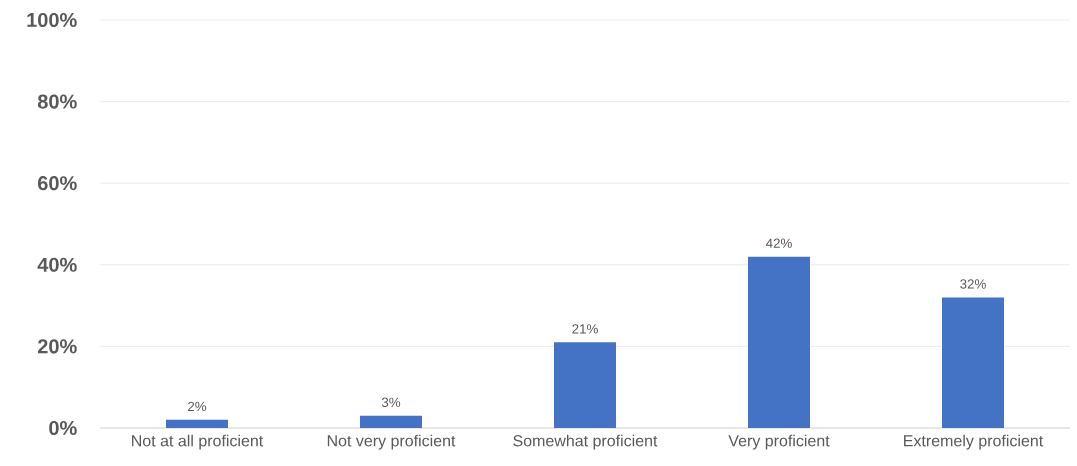 The width and height of the screenshot is (1077, 466). I want to click on x-tick-label: Very proficient, so click(779, 442).